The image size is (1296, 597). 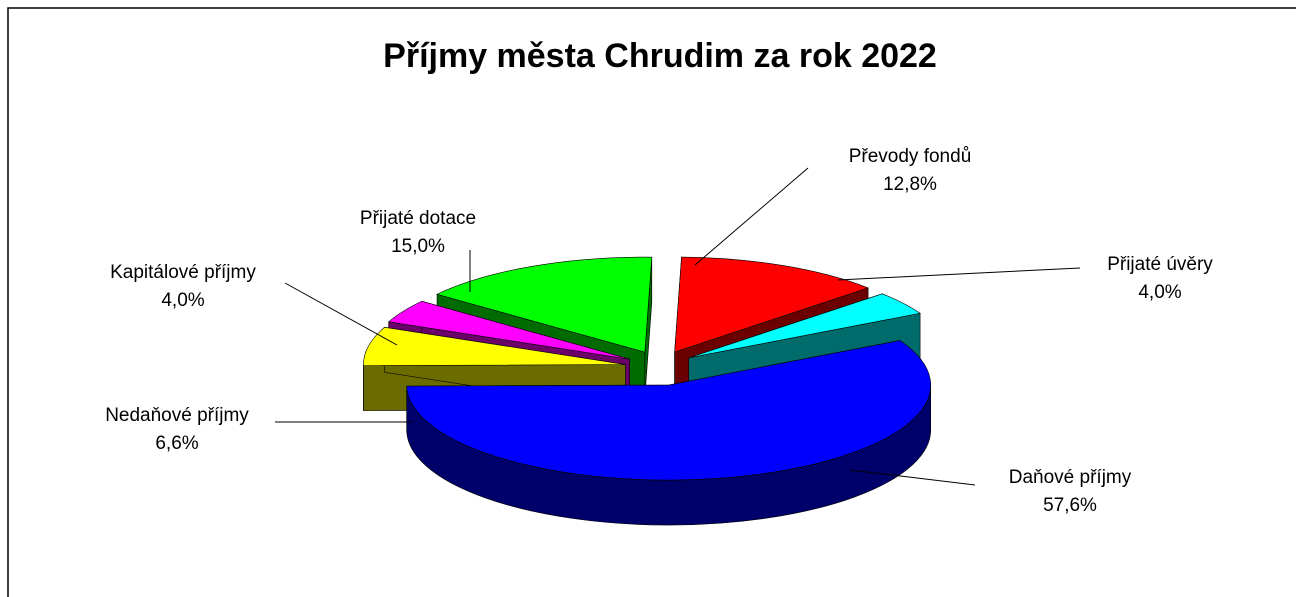 What do you see at coordinates (183, 272) in the screenshot?
I see `slice-label: Kapitálové příjmy` at bounding box center [183, 272].